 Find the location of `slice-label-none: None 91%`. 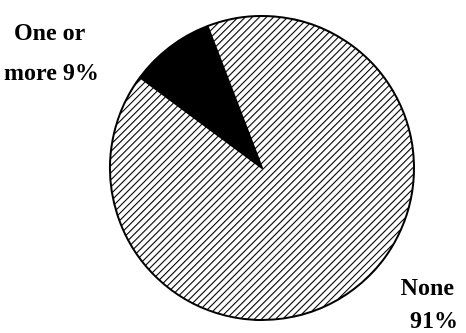

slice-label-none: None 91% is located at coordinates (430, 304).